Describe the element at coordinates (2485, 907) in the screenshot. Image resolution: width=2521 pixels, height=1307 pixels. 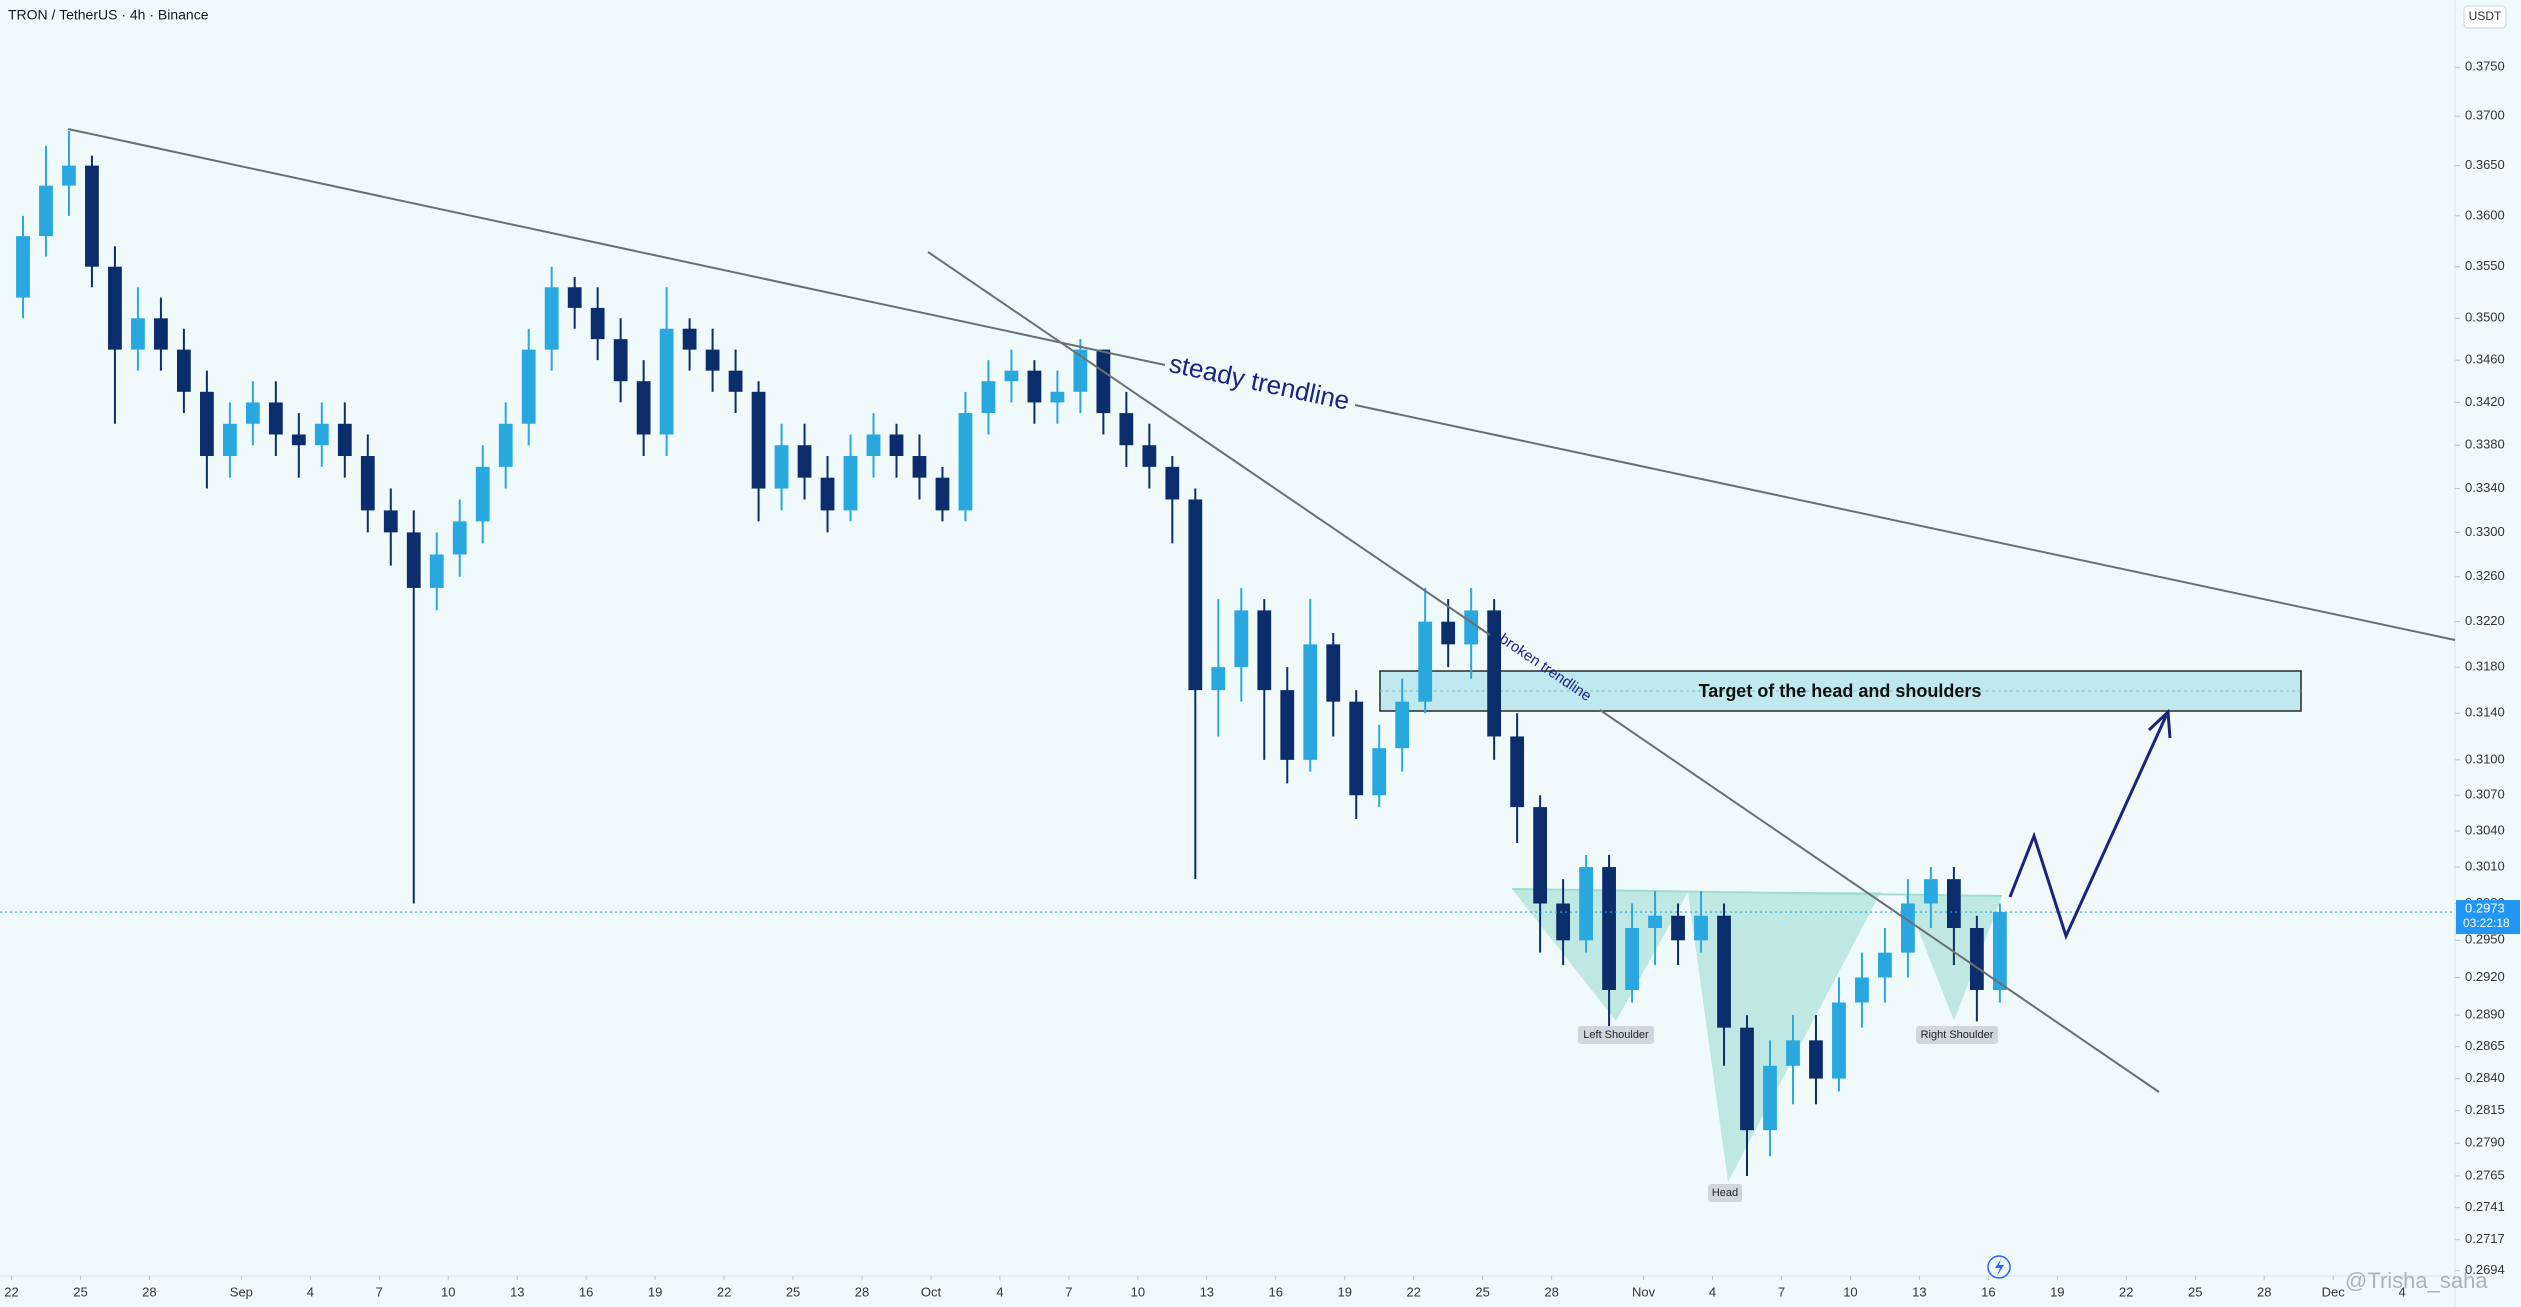
I see `last-price-label: 0.2973` at that location.